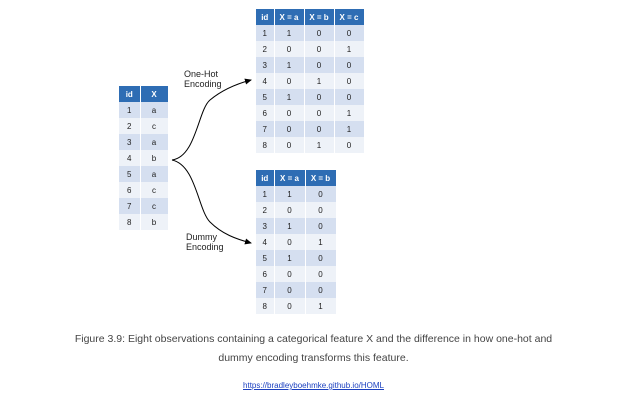 The width and height of the screenshot is (627, 411). I want to click on table-header-row: id X = a X = b X = c, so click(310, 17).